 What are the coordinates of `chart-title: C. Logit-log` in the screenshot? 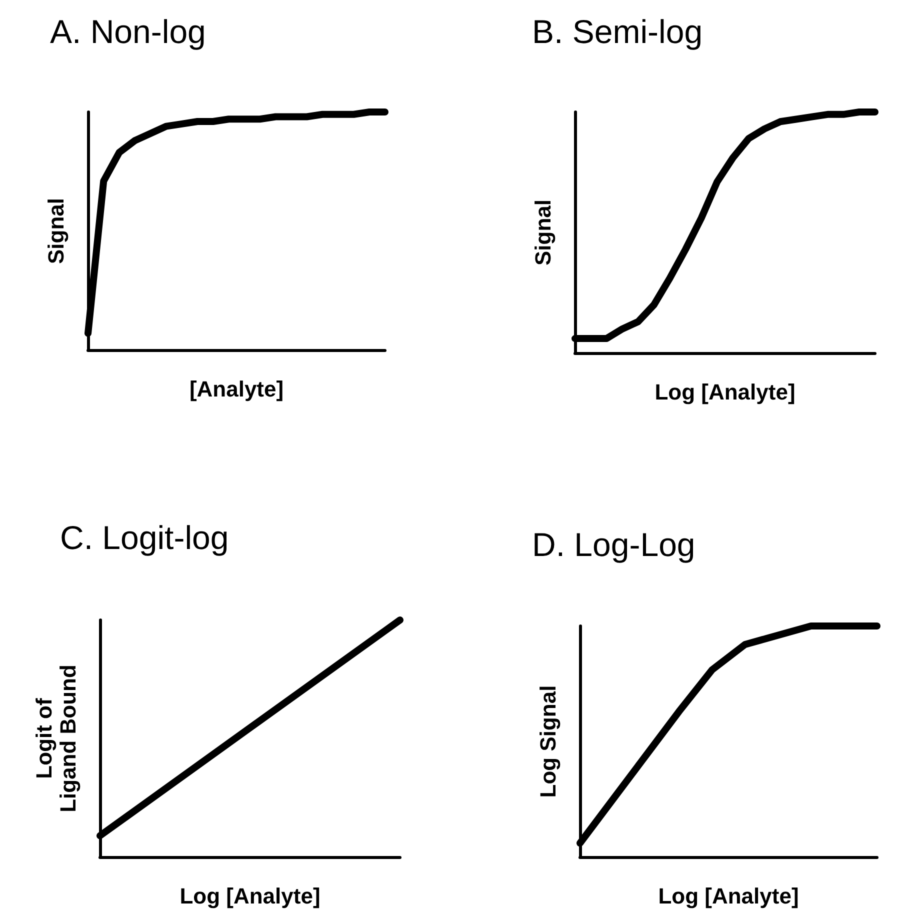 It's located at (144, 537).